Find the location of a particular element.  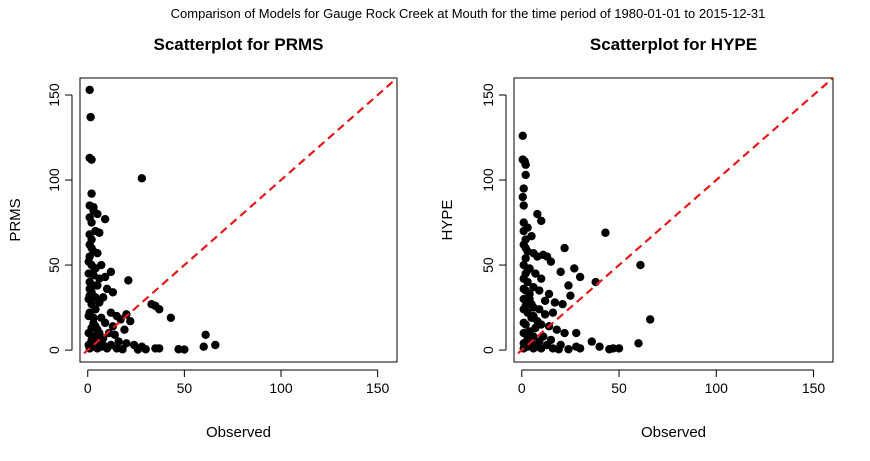

y-axis-label: PRMS is located at coordinates (15, 219).